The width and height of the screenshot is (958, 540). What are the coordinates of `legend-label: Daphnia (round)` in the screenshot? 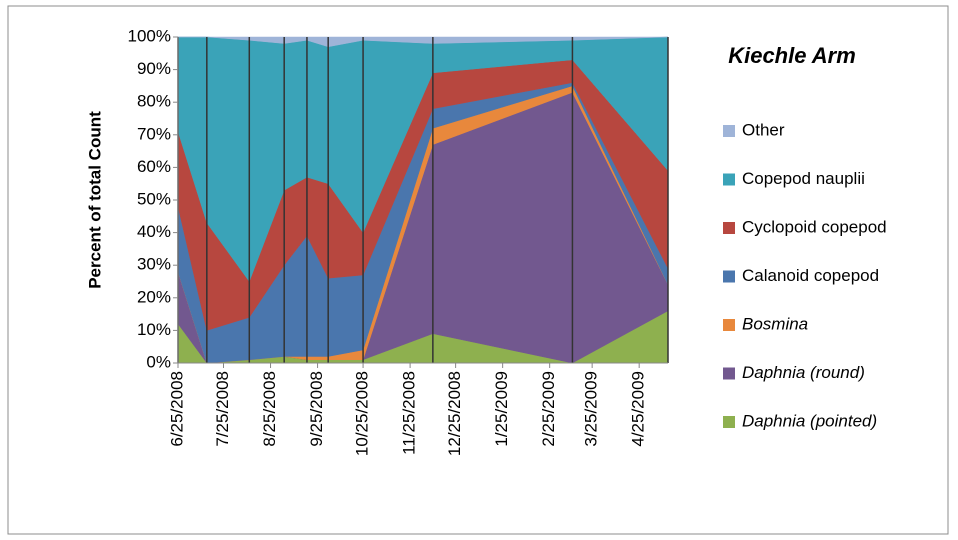 It's located at (803, 372).